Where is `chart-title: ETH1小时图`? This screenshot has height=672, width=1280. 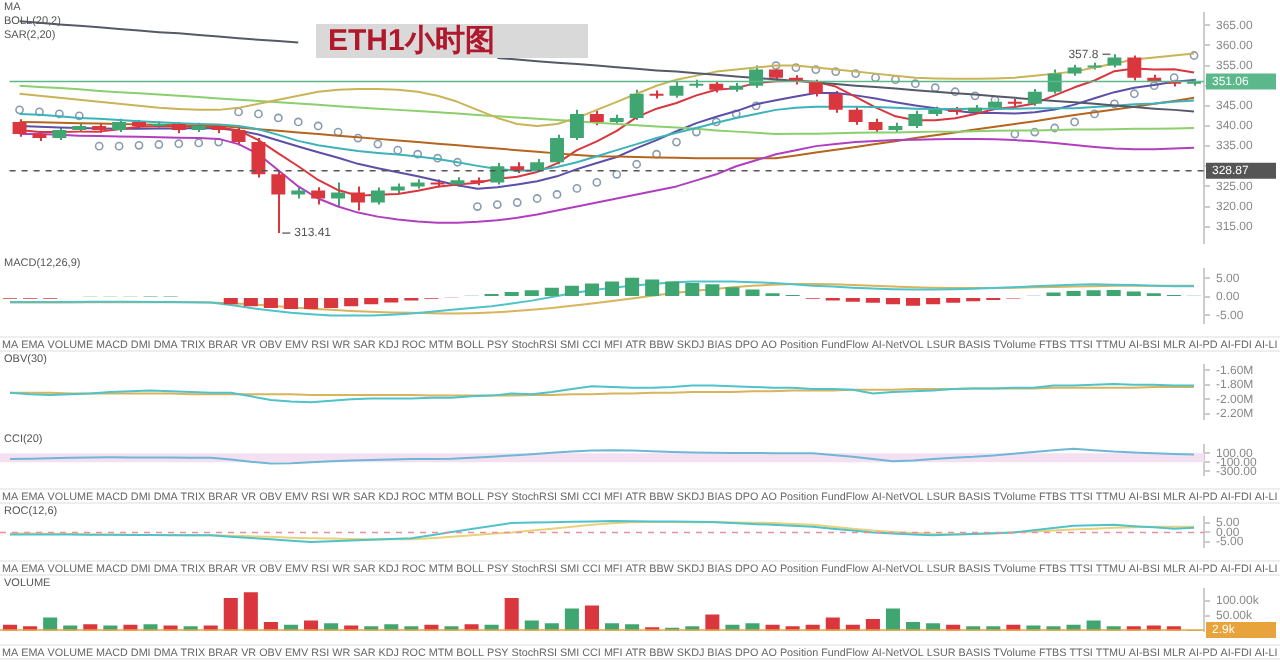
chart-title: ETH1小时图 is located at coordinates (411, 41).